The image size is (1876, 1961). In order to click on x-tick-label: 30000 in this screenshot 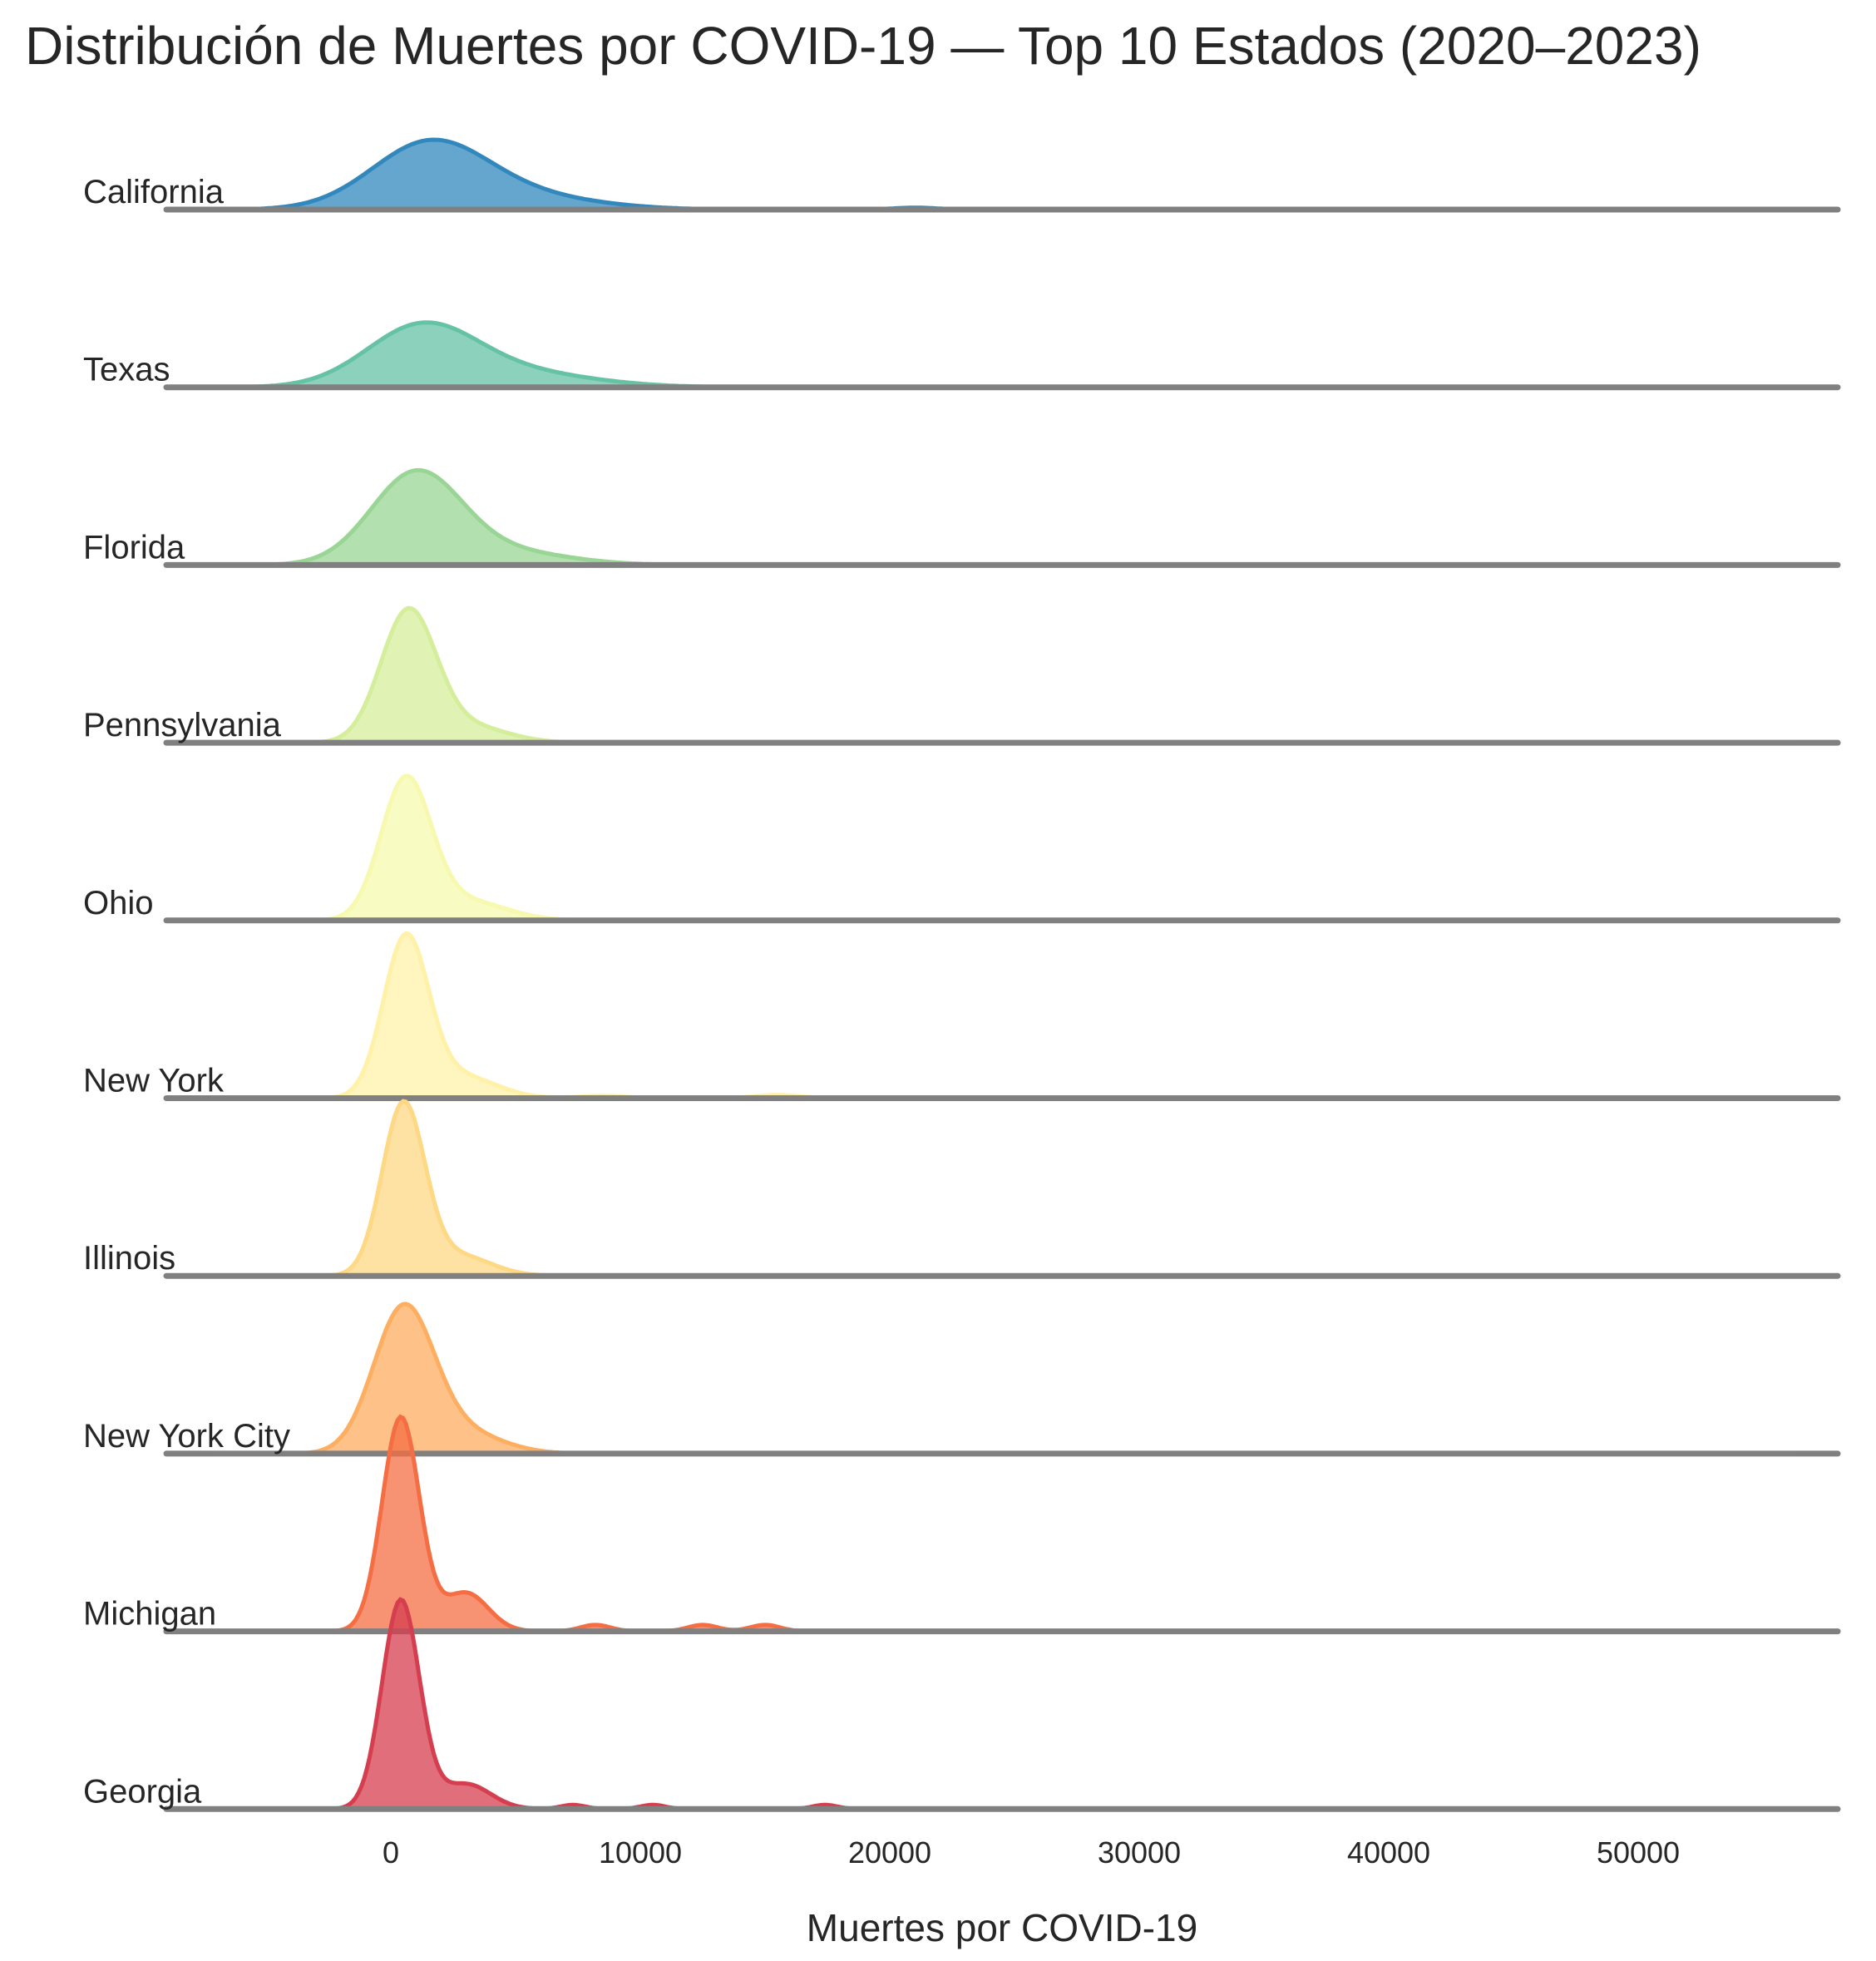, I will do `click(1140, 1852)`.